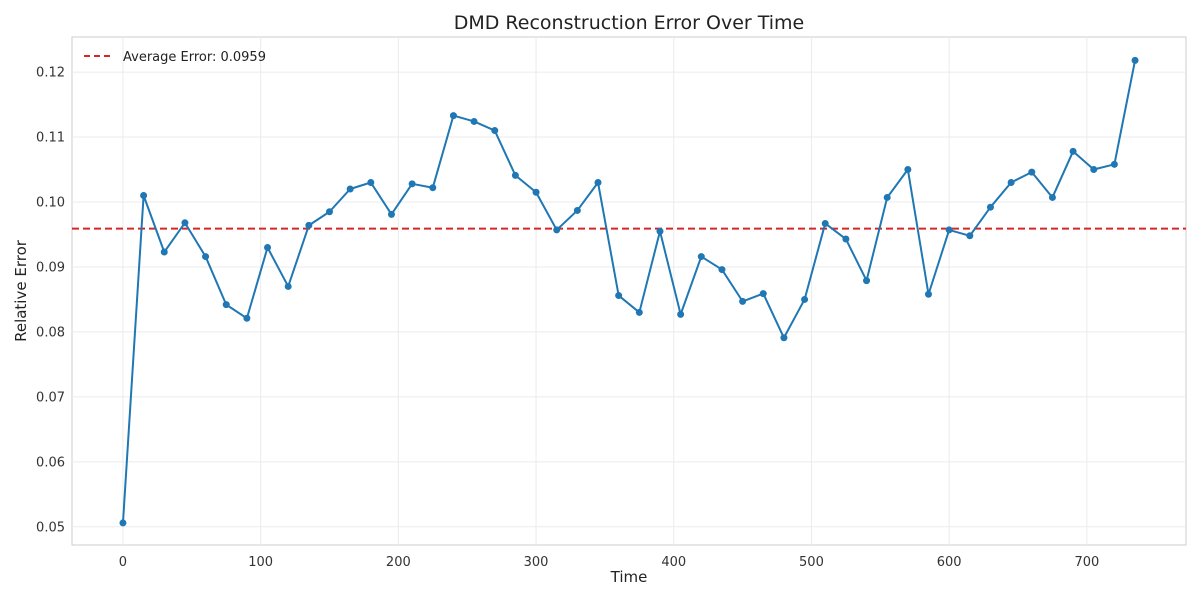 The image size is (1200, 600). I want to click on legend: Average Error: 0.0959, so click(175, 57).